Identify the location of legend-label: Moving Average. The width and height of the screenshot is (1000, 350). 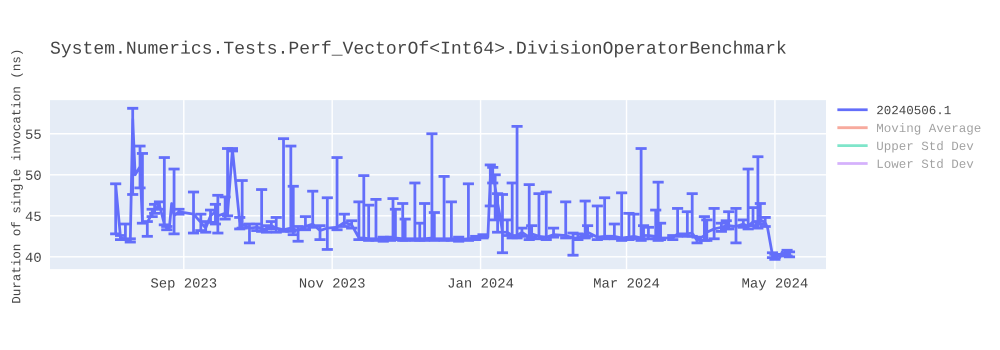
(928, 129).